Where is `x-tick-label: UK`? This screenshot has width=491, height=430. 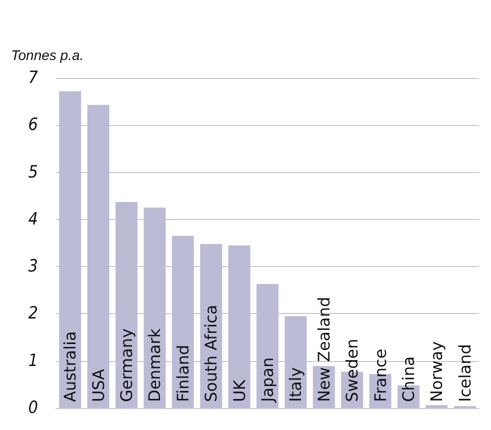 x-tick-label: UK is located at coordinates (239, 390).